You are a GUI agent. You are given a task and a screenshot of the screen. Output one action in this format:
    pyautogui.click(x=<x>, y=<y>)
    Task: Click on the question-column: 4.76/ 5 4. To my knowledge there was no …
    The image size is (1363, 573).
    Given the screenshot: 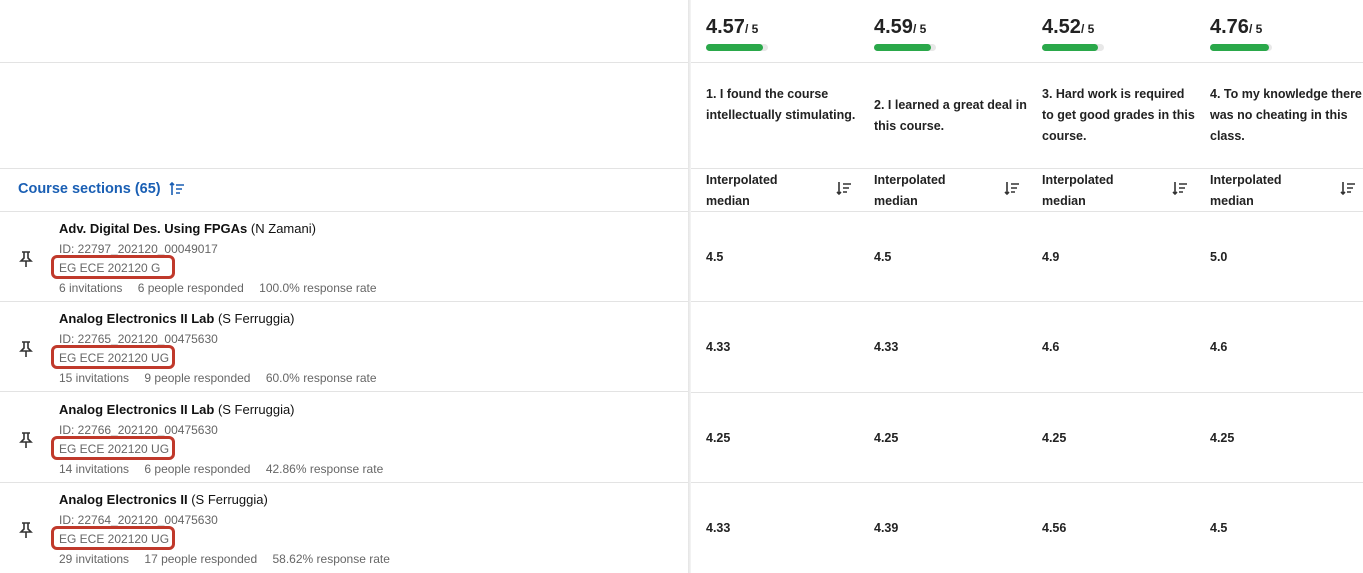 What is the action you would take?
    pyautogui.click(x=1279, y=286)
    